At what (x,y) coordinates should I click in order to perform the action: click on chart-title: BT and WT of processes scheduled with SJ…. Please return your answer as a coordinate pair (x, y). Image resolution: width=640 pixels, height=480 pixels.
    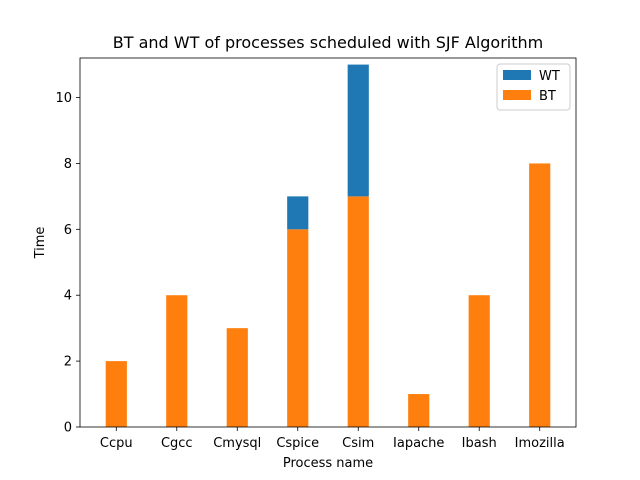
    Looking at the image, I should click on (328, 42).